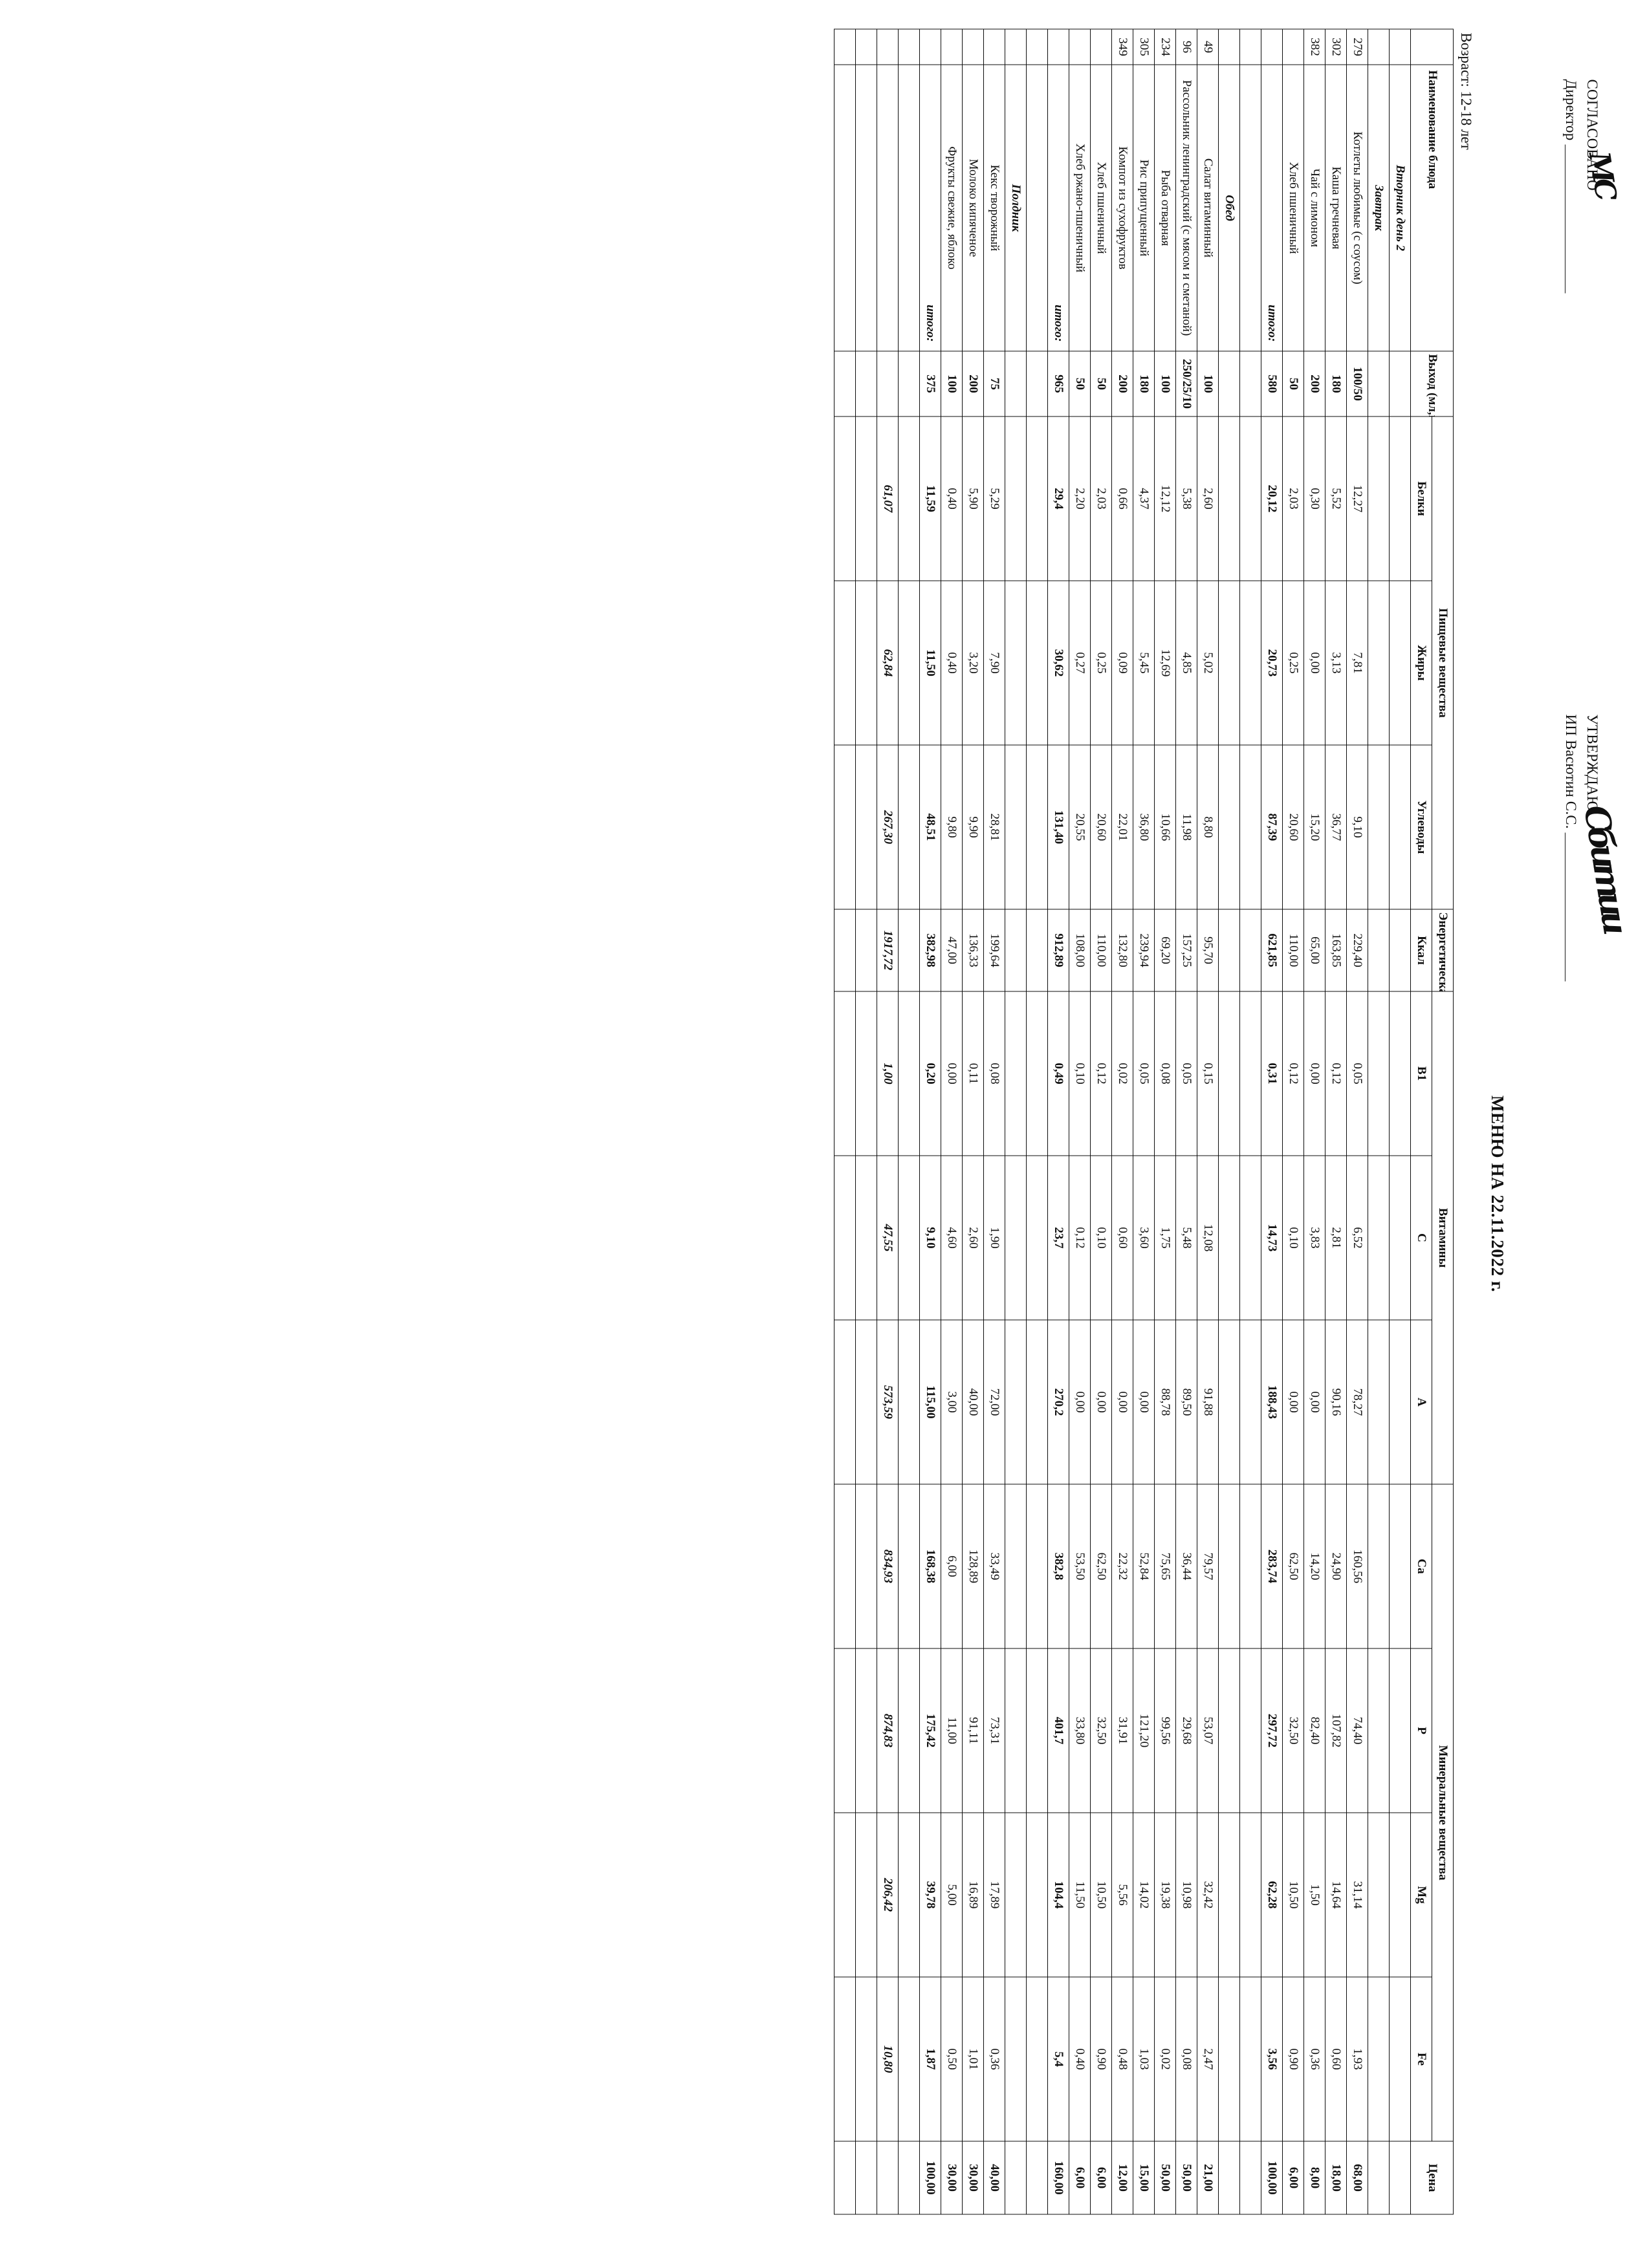  I want to click on section-header-row: Завтрак, so click(1379, 1121).